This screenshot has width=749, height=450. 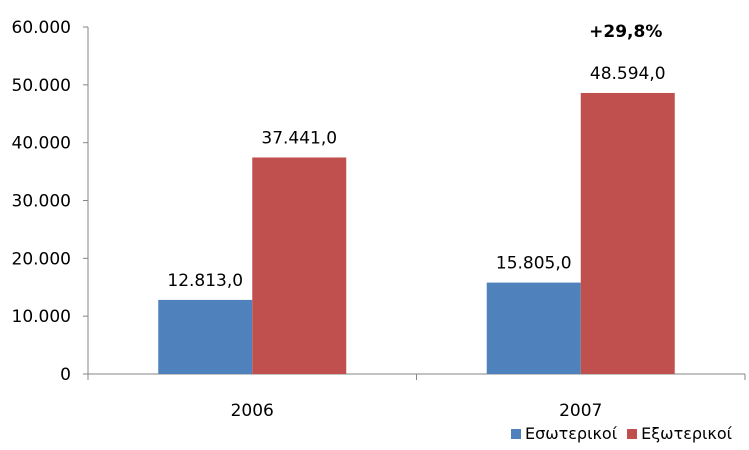 I want to click on legend-item-series-0: Εσωτερικοί, so click(x=564, y=433).